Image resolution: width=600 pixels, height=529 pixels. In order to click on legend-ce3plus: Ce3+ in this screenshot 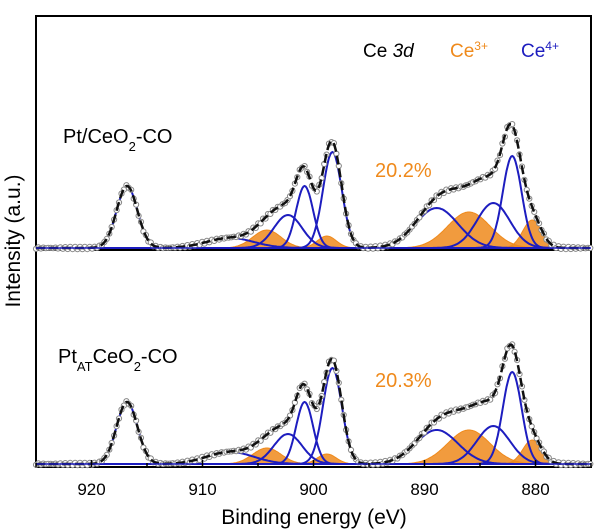, I will do `click(469, 50)`.